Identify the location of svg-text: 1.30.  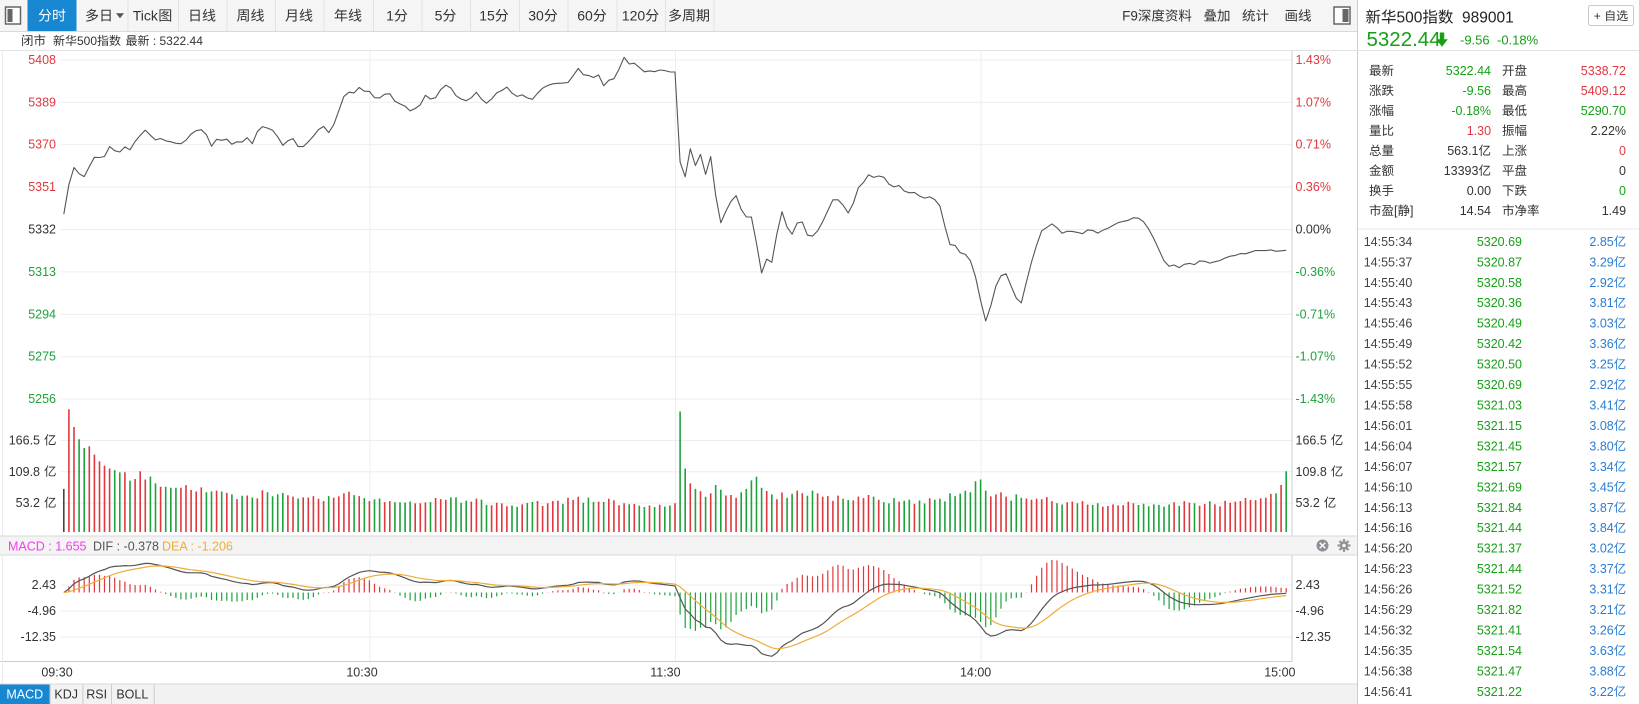
(1479, 131).